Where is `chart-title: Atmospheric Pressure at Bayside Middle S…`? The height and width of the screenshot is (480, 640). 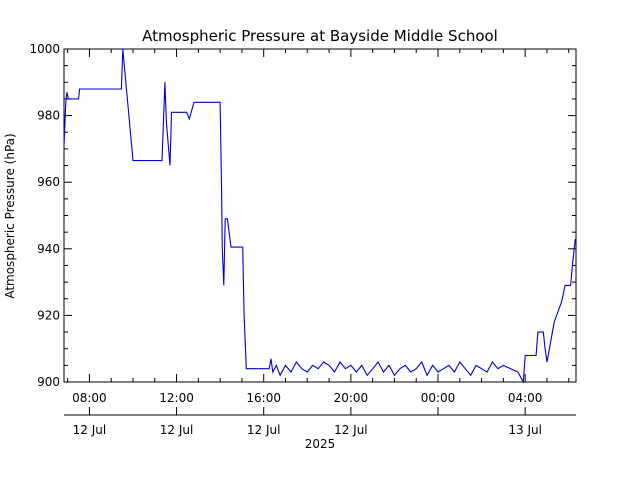
chart-title: Atmospheric Pressure at Bayside Middle S… is located at coordinates (320, 36).